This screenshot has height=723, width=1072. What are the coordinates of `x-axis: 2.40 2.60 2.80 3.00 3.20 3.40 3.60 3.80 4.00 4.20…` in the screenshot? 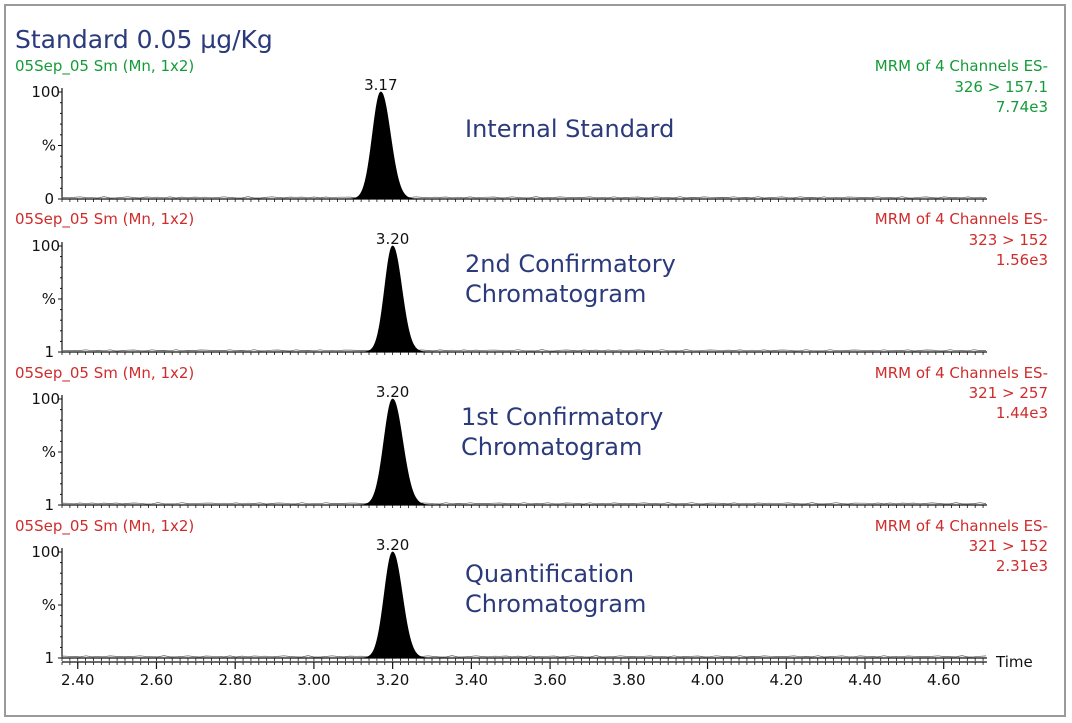 It's located at (547, 671).